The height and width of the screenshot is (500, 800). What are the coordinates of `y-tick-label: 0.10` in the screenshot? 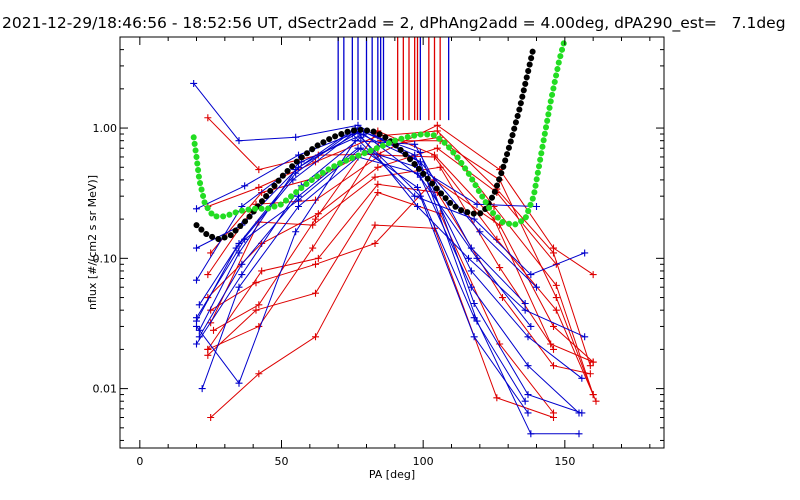 It's located at (105, 258).